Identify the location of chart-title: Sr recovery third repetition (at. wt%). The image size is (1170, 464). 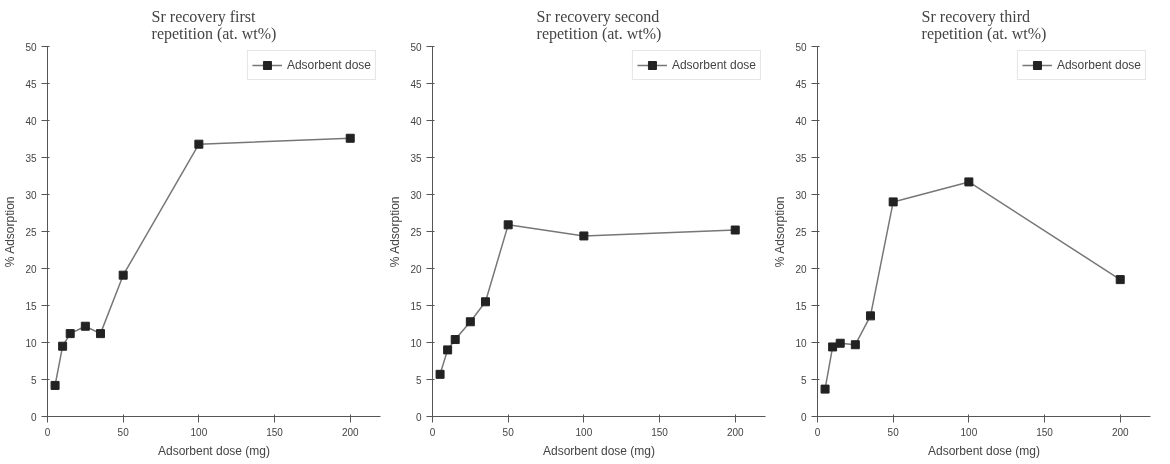
(984, 25).